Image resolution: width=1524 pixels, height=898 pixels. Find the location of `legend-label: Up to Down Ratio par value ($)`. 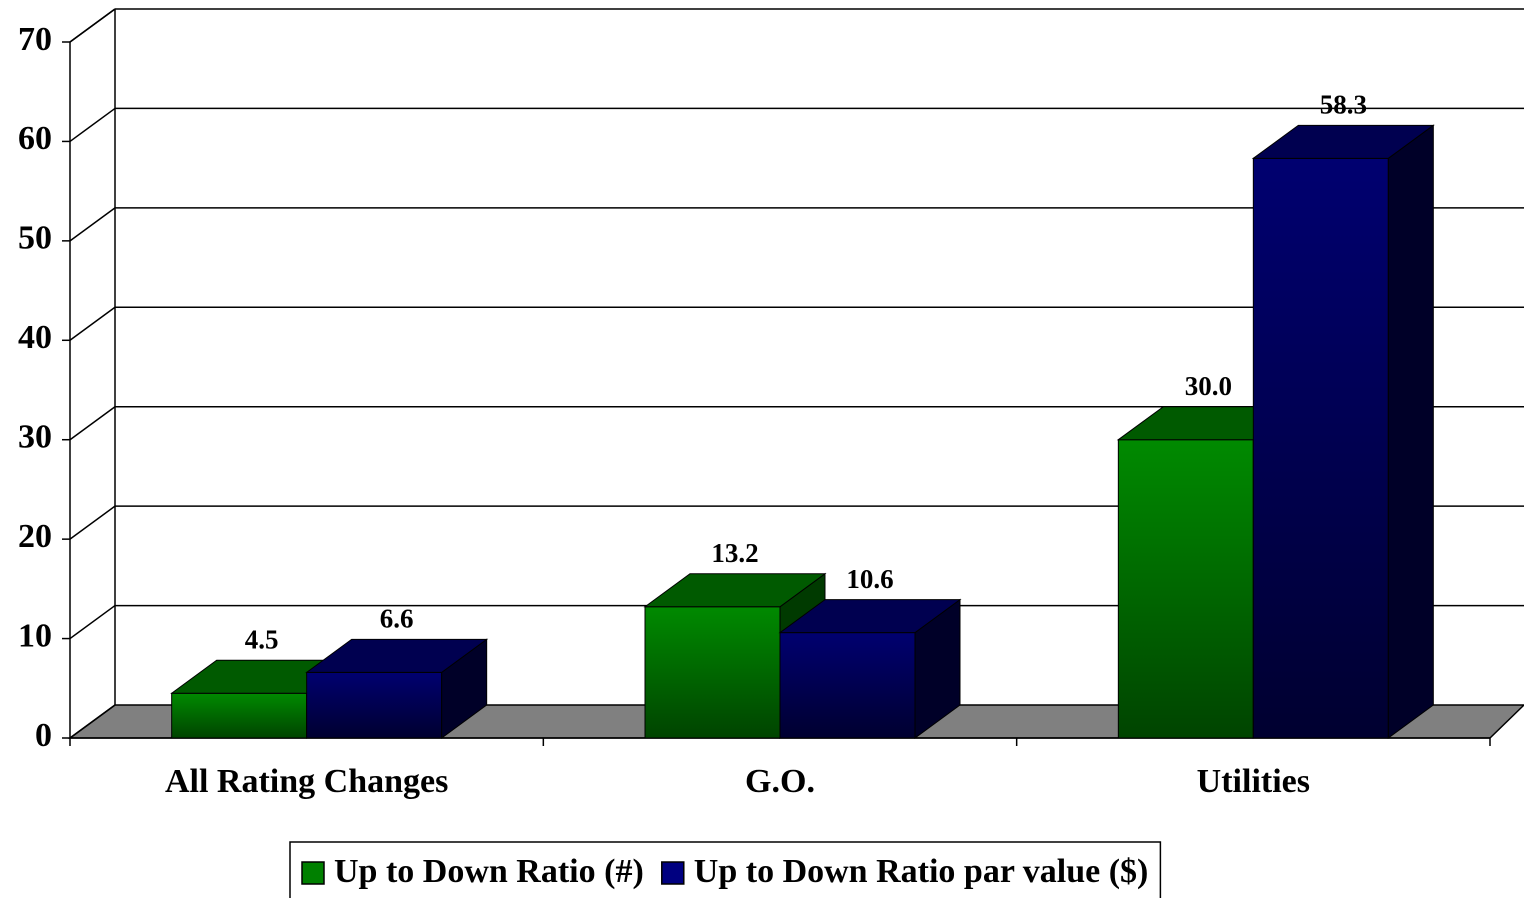

legend-label: Up to Down Ratio par value ($) is located at coordinates (921, 871).